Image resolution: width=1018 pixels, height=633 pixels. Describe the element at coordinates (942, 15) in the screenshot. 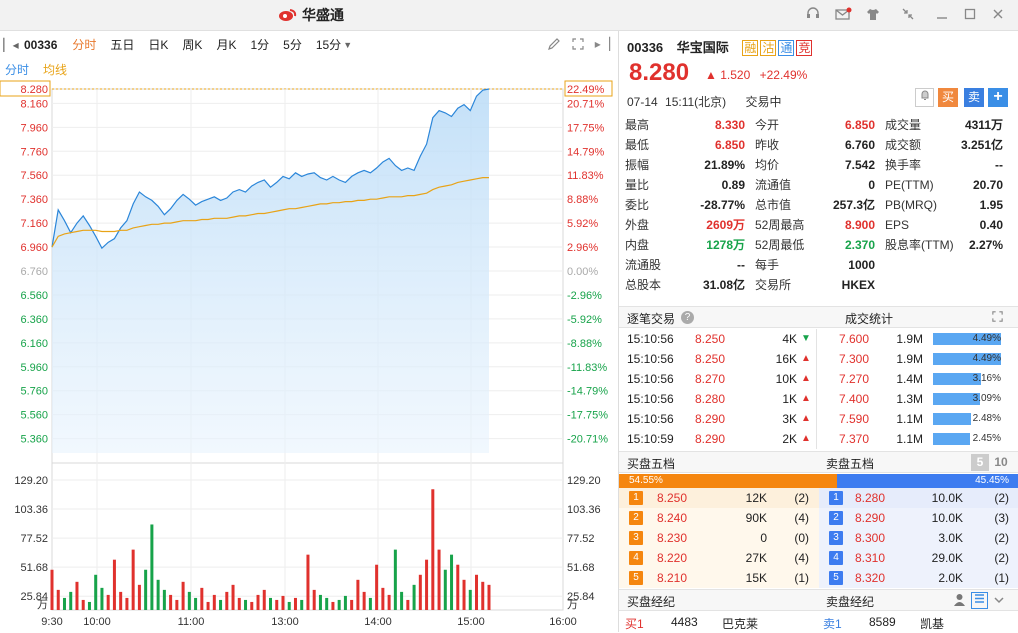

I see `minimize-icon` at that location.